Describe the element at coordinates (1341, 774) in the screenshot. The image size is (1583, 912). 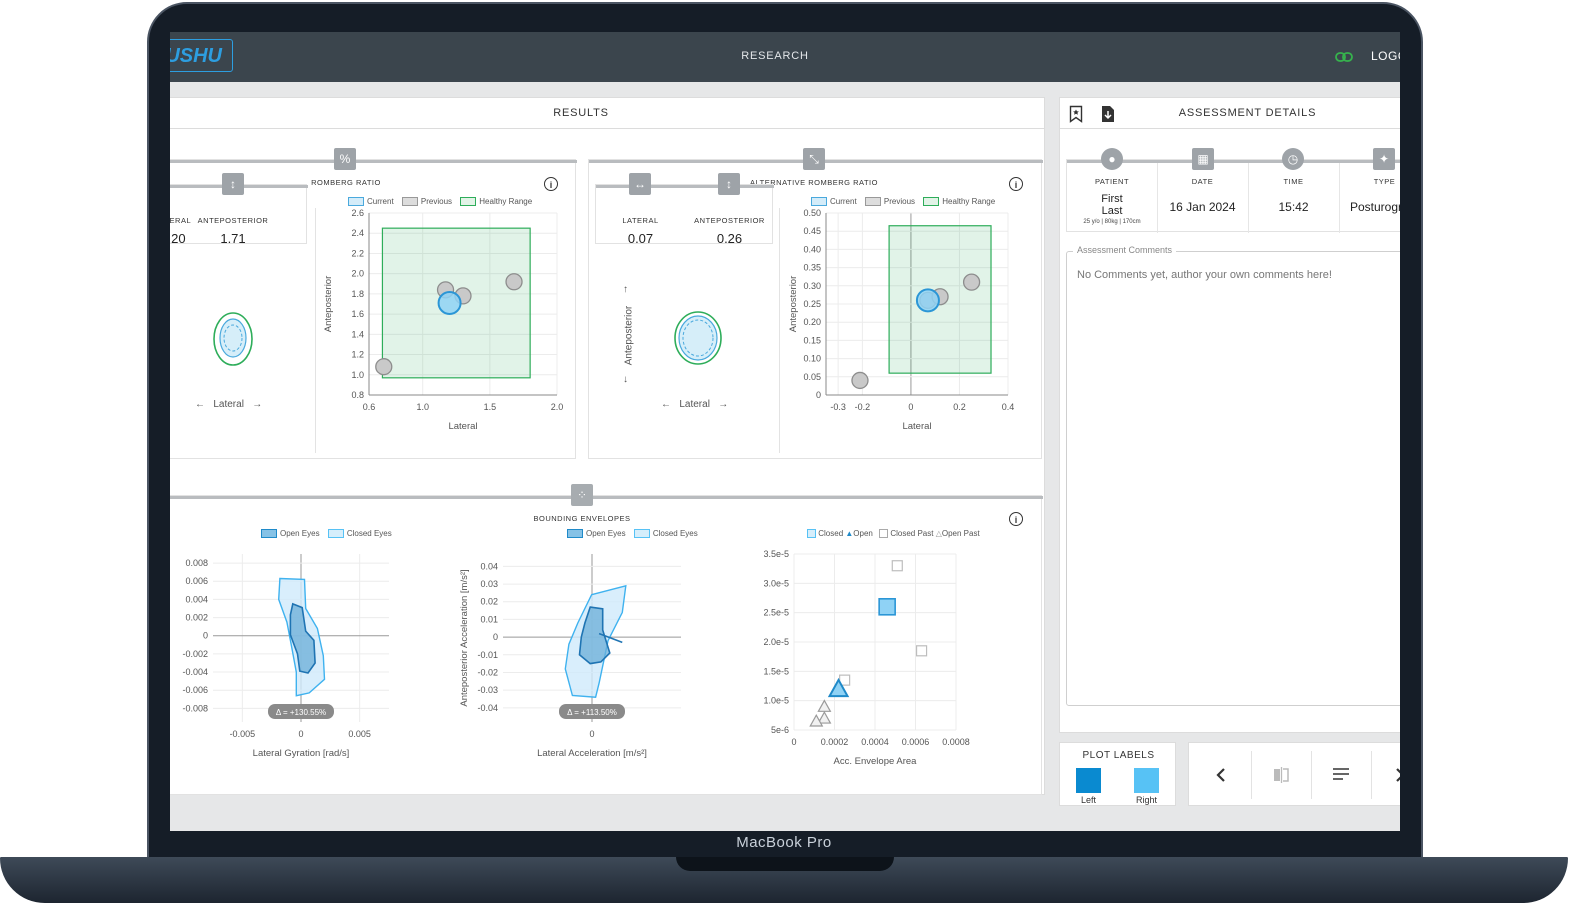
I see `notes-icon` at that location.